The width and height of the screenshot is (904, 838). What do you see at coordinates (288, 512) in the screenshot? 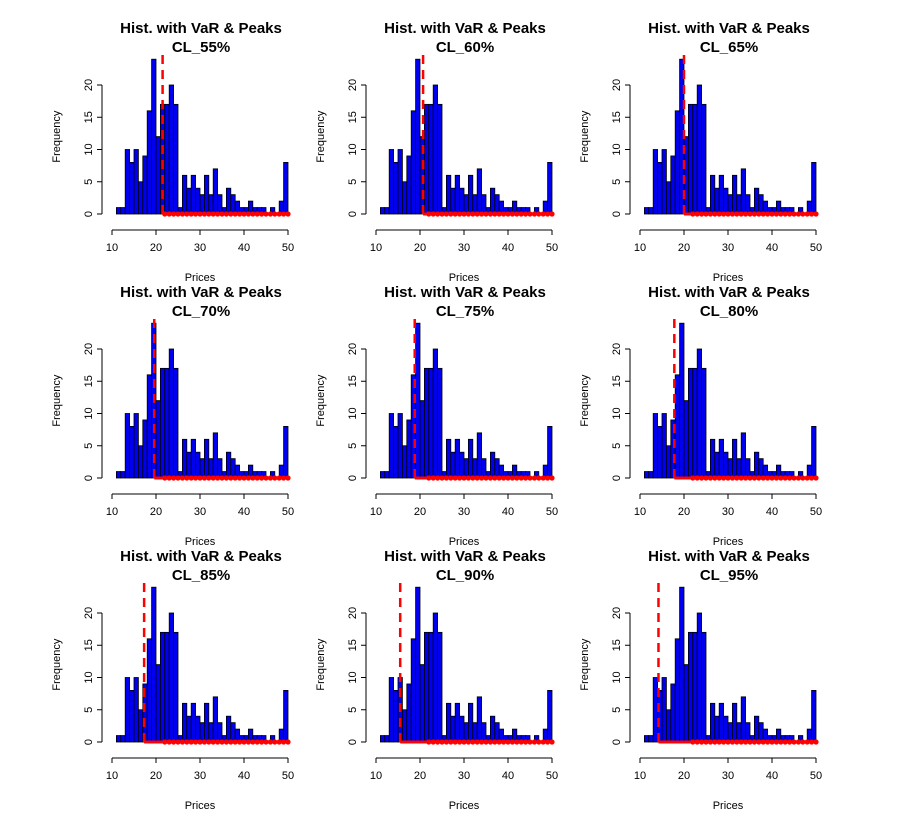
I see `x-tick-label: 50` at bounding box center [288, 512].